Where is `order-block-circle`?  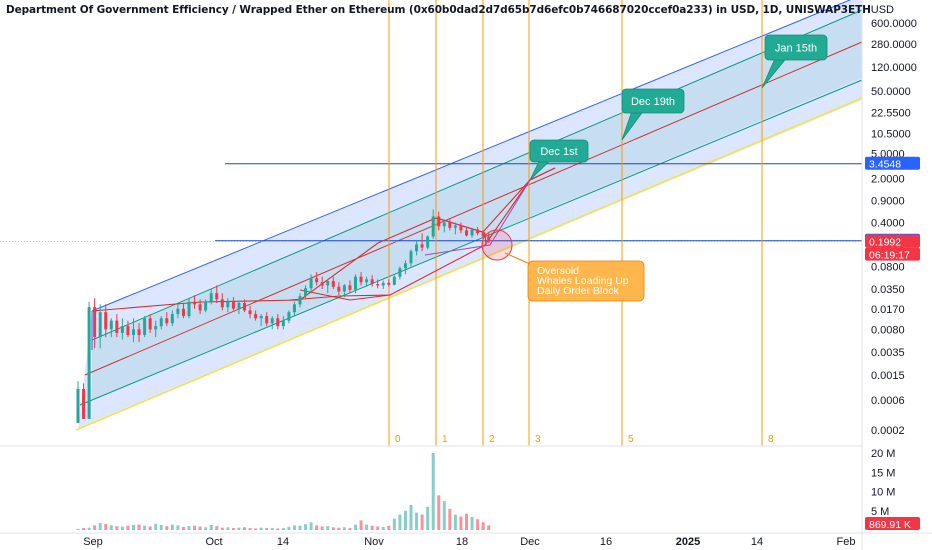
order-block-circle is located at coordinates (497, 245).